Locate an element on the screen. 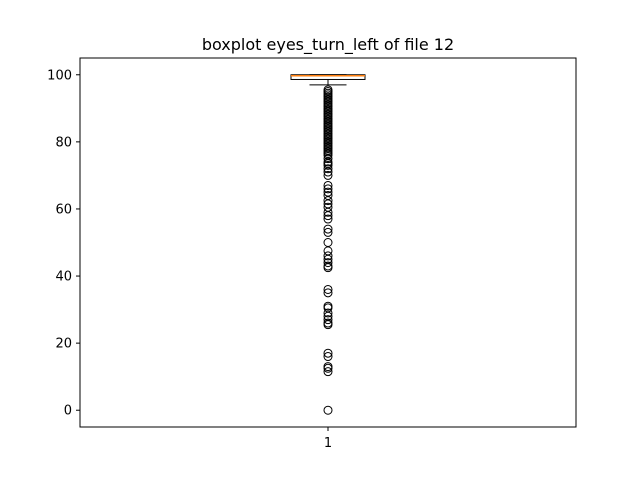  y-tick-label: 80 is located at coordinates (63, 142).